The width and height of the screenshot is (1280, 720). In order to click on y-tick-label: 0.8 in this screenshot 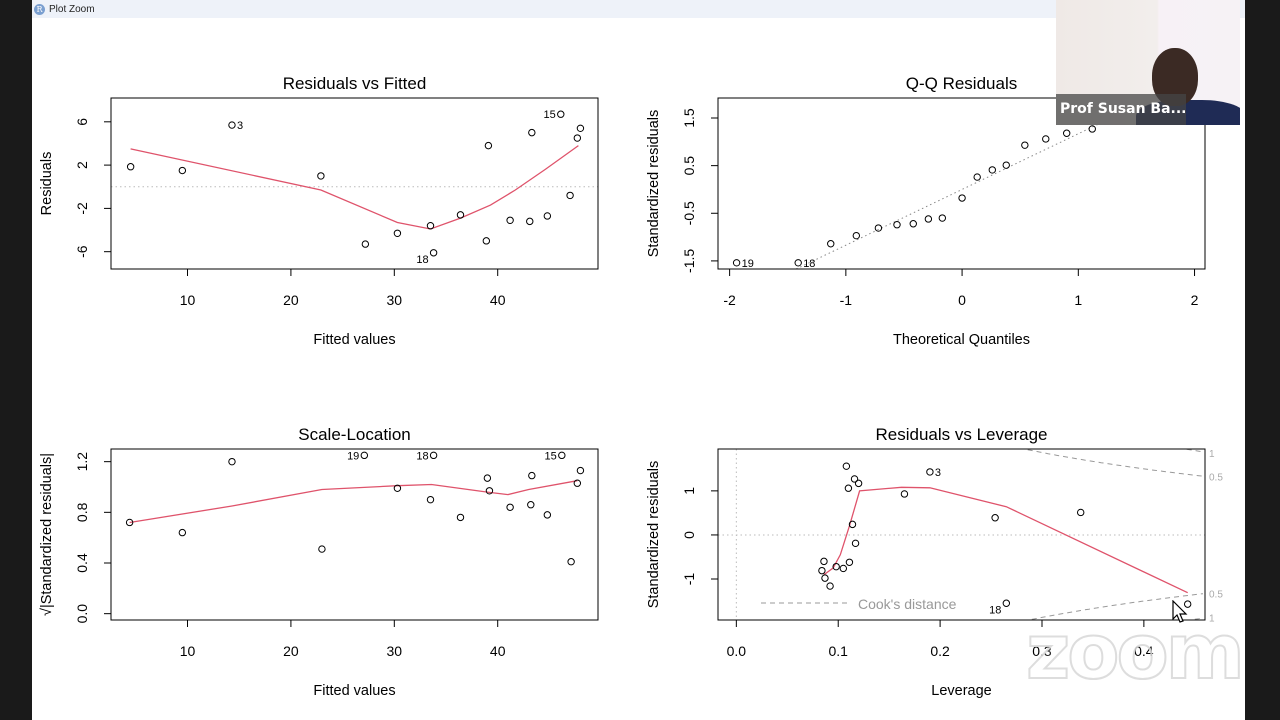, I will do `click(82, 512)`.